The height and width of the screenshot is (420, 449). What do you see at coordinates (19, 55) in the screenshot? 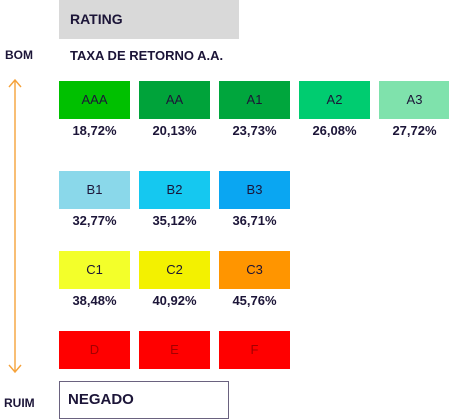
I see `scale-top-label: BOM` at bounding box center [19, 55].